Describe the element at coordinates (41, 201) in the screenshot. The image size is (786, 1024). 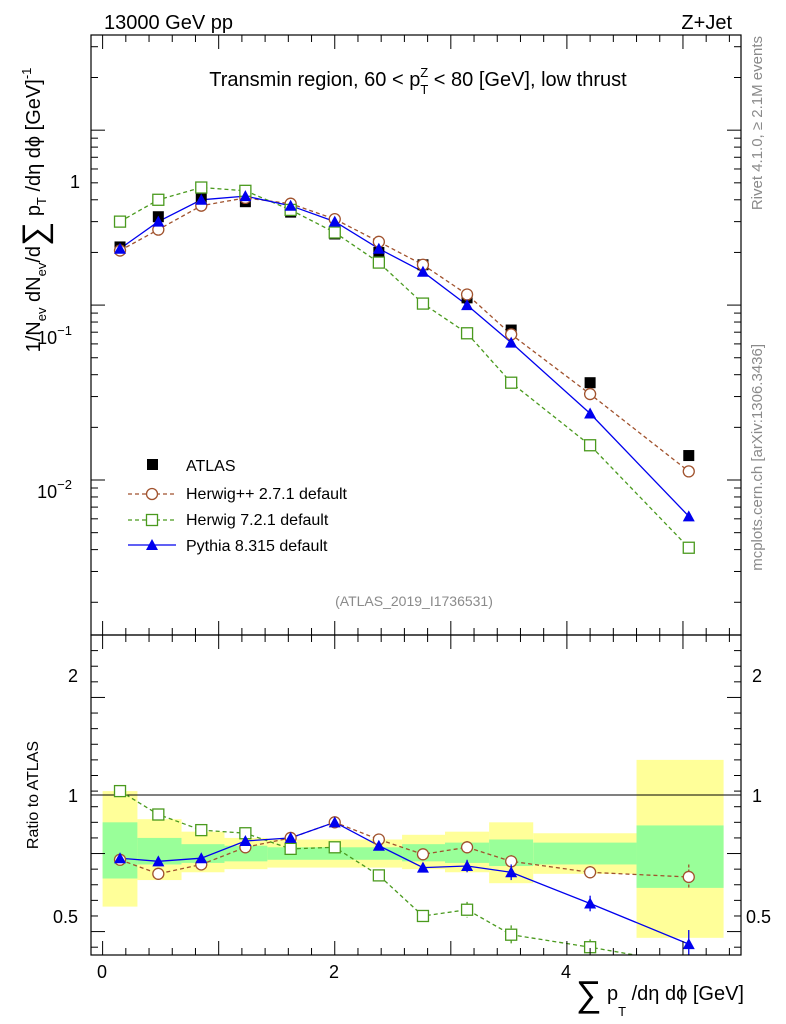
I see `y-title-sub-3: T` at that location.